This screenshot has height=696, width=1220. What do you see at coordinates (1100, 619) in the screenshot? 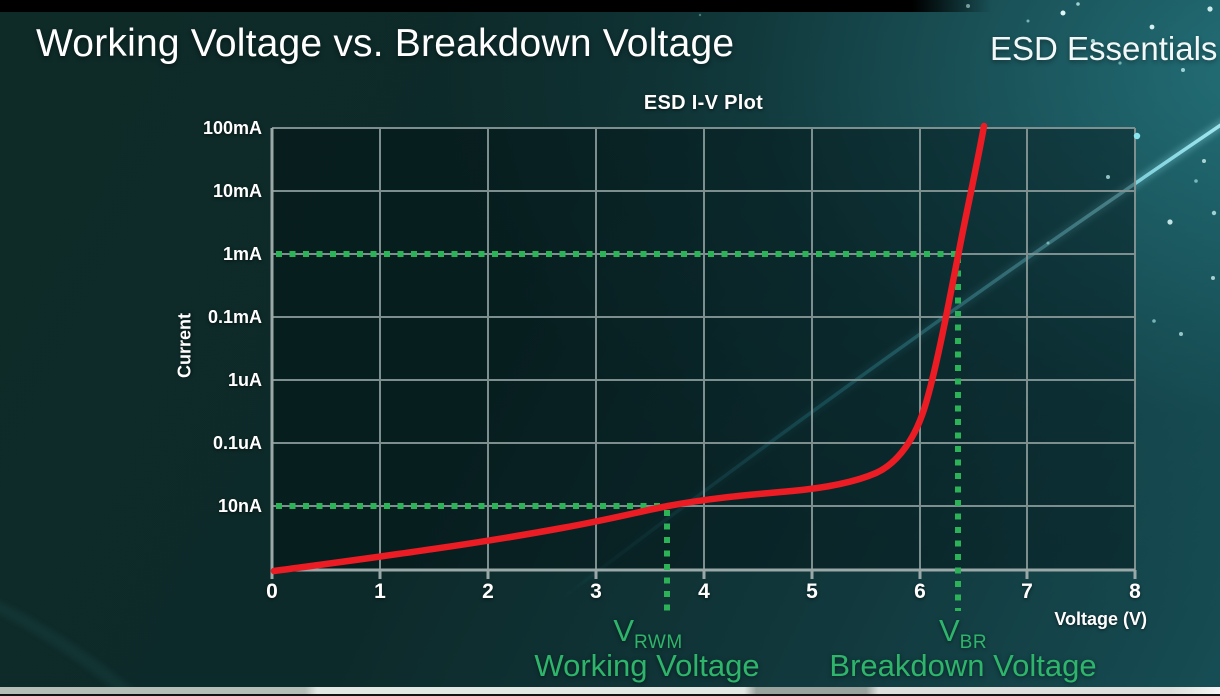
I see `x-axis-title: Voltage (V)` at bounding box center [1100, 619].